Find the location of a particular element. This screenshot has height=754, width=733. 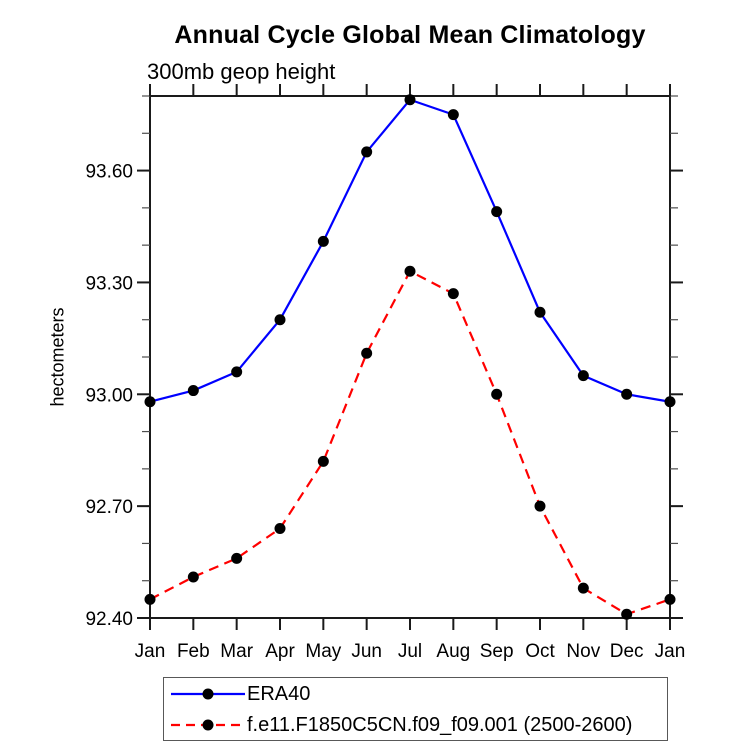

y-tick-label: 93.00 is located at coordinates (109, 395).